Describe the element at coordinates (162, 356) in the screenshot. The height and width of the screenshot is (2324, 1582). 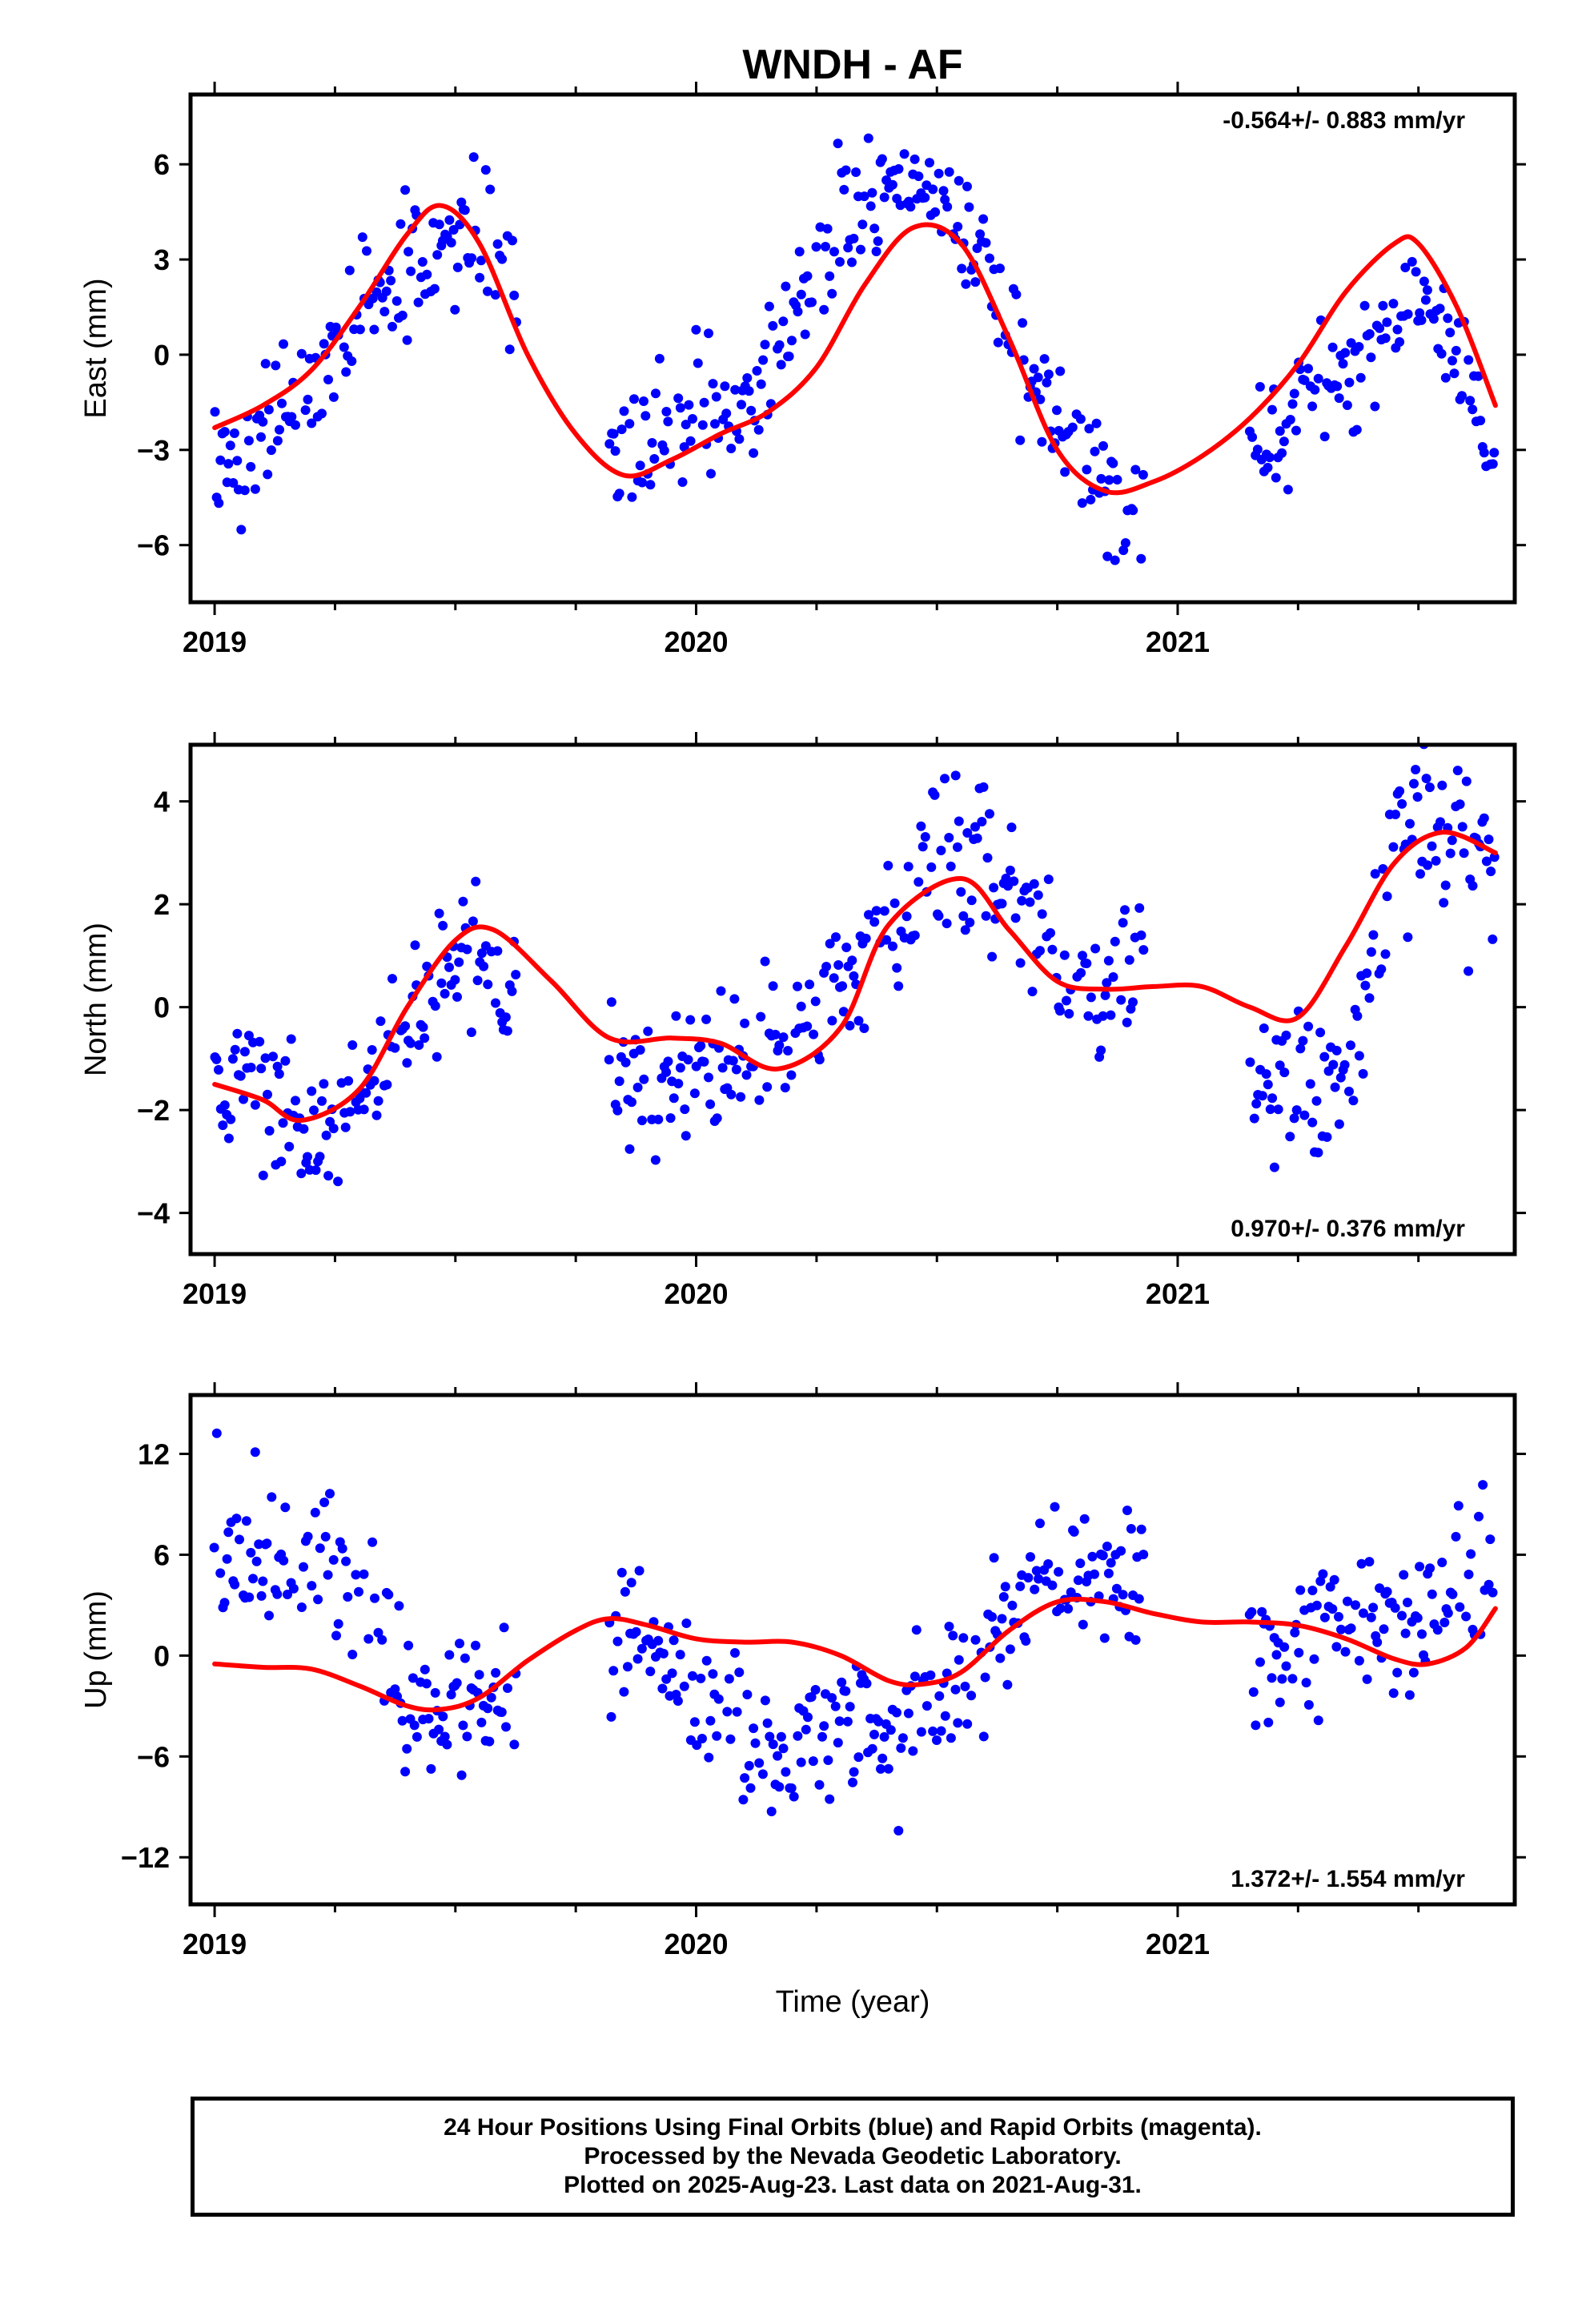
I see `east-y-tick-label: 0` at that location.